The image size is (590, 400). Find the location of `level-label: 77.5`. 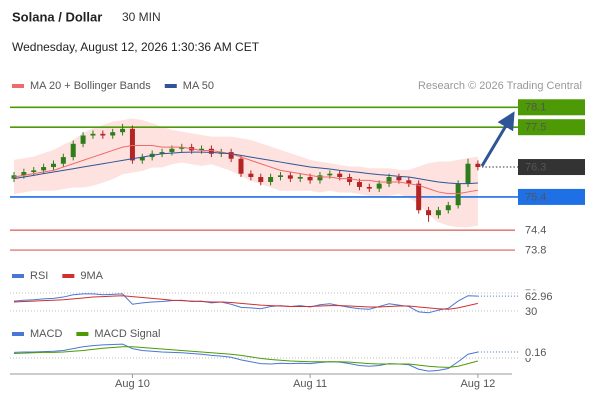

level-label: 77.5 is located at coordinates (535, 128).